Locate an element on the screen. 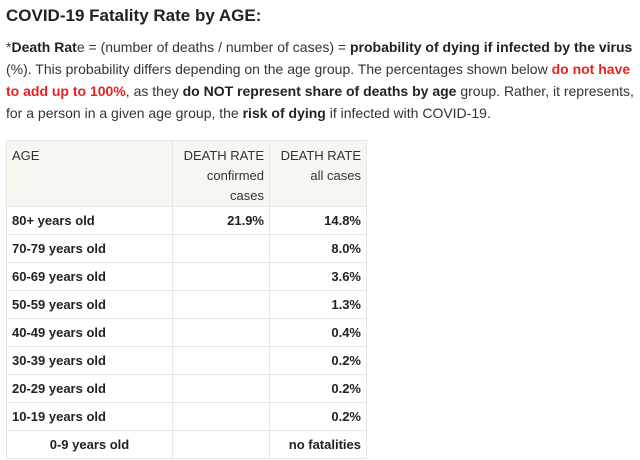 The width and height of the screenshot is (640, 460). table-row: 50-59 years old 1.3% is located at coordinates (186, 304).